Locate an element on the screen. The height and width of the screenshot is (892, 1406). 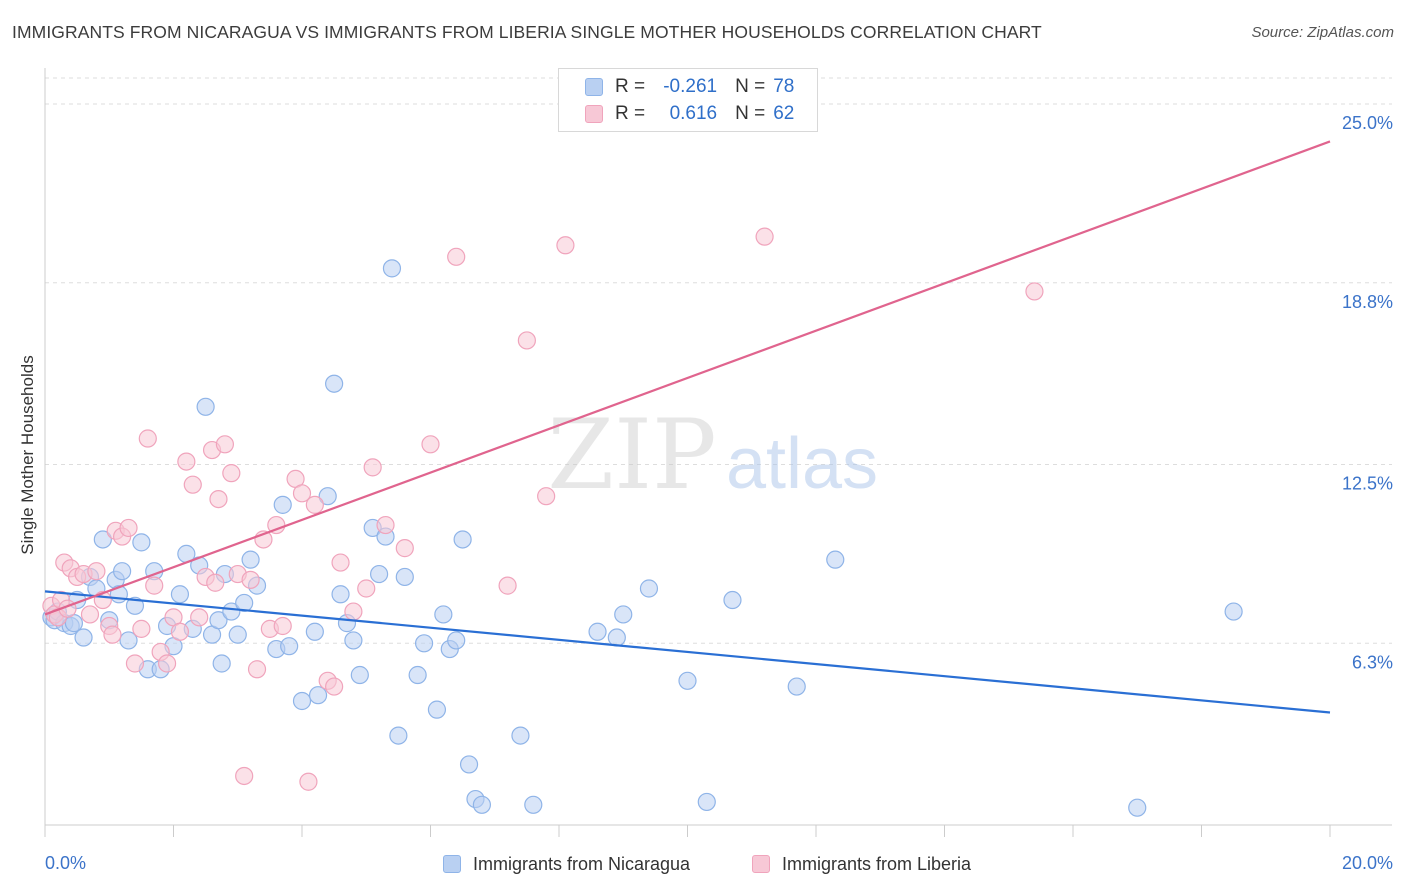
legend-r-value: -0.261 is located at coordinates (690, 86).